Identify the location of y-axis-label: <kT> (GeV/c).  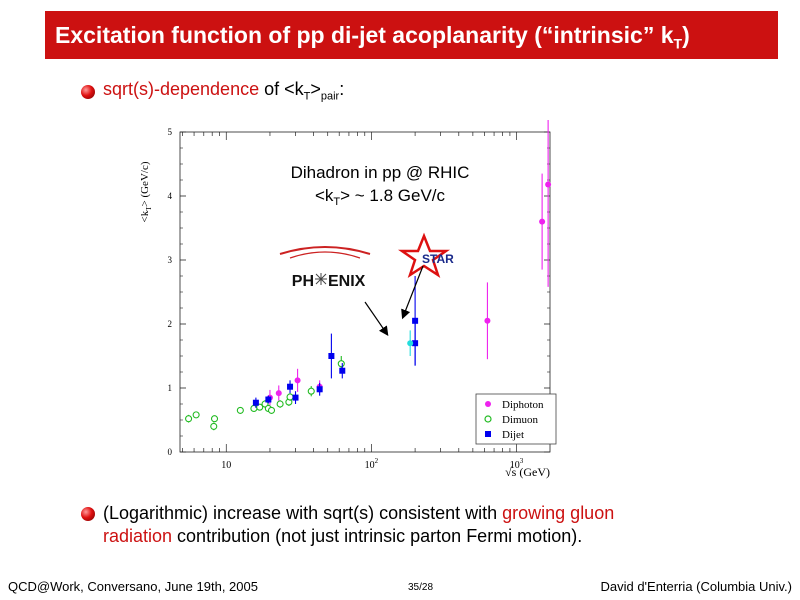
(146, 191).